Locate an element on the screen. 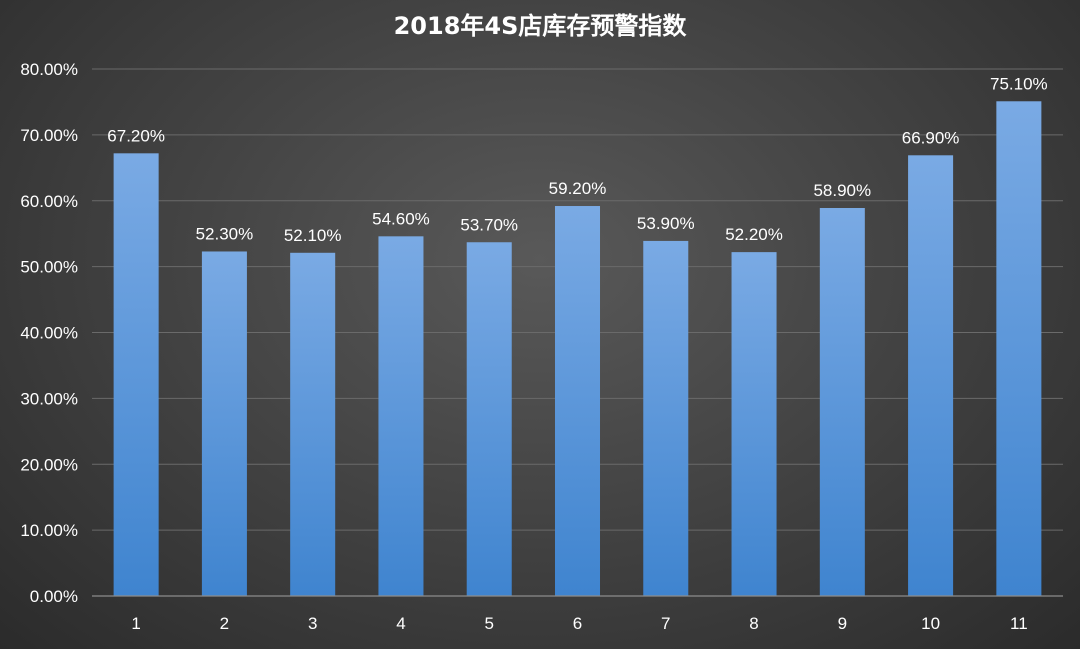 The width and height of the screenshot is (1080, 649). x-tick-label: 8 is located at coordinates (753, 623).